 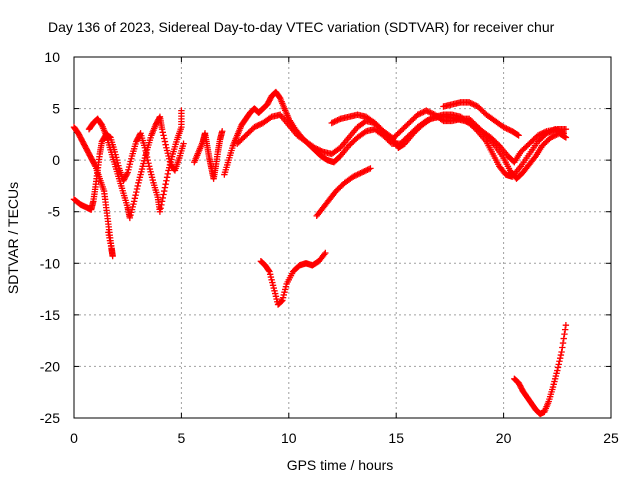 What do you see at coordinates (50, 315) in the screenshot?
I see `y-tick-label: -15` at bounding box center [50, 315].